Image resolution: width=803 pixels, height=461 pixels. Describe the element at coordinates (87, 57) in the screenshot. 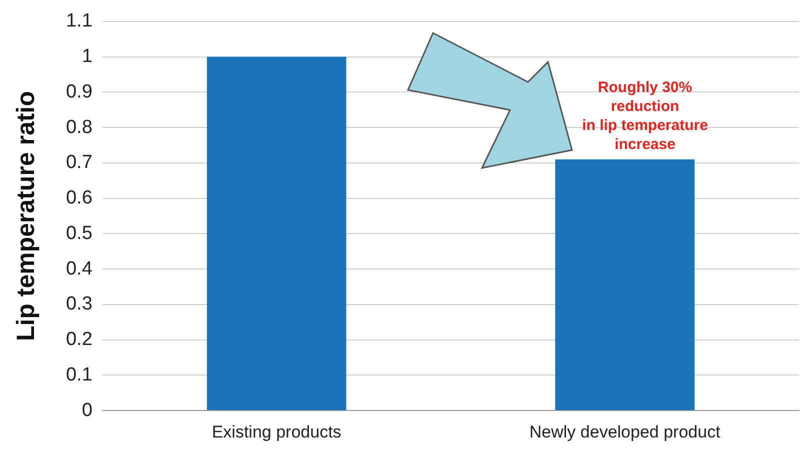

I see `y-tick-label: 1` at that location.